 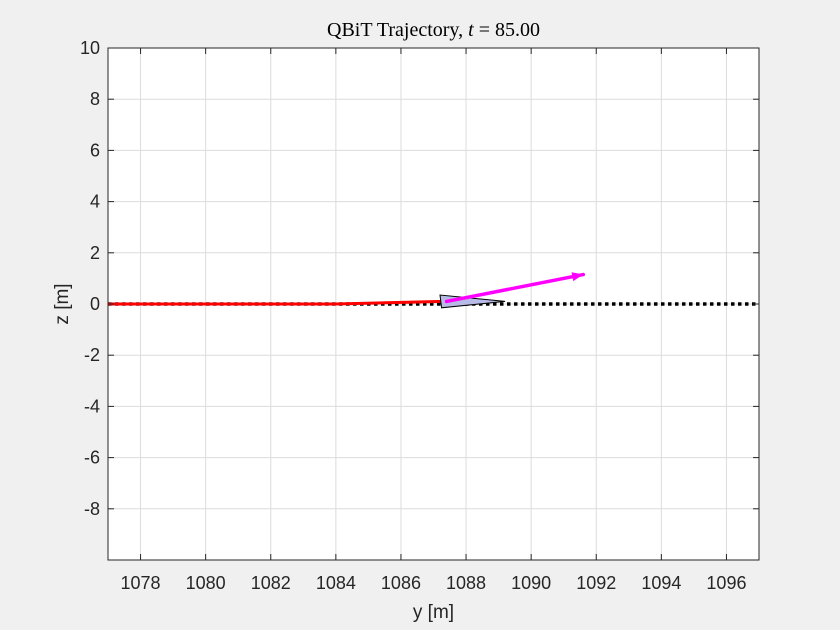 What do you see at coordinates (514, 288) in the screenshot?
I see `velocity-arrow-shaft` at bounding box center [514, 288].